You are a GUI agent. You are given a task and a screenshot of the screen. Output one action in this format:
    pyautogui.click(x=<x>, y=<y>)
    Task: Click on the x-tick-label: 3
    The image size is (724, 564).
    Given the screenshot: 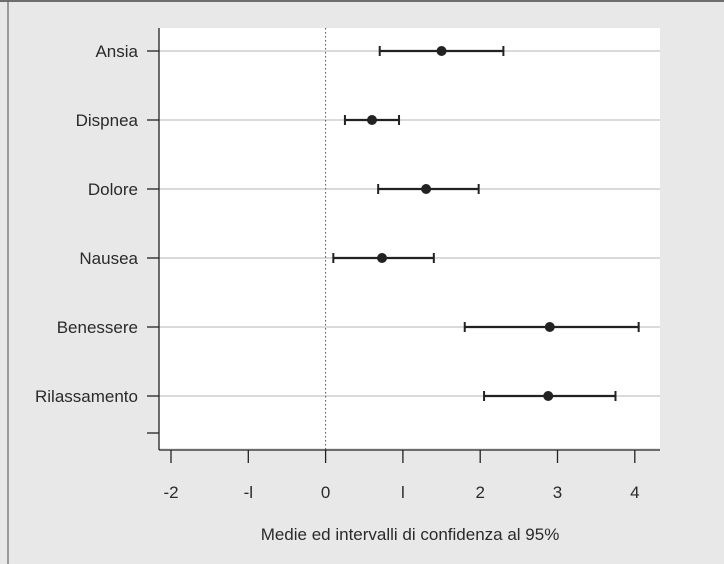 What is the action you would take?
    pyautogui.click(x=557, y=492)
    